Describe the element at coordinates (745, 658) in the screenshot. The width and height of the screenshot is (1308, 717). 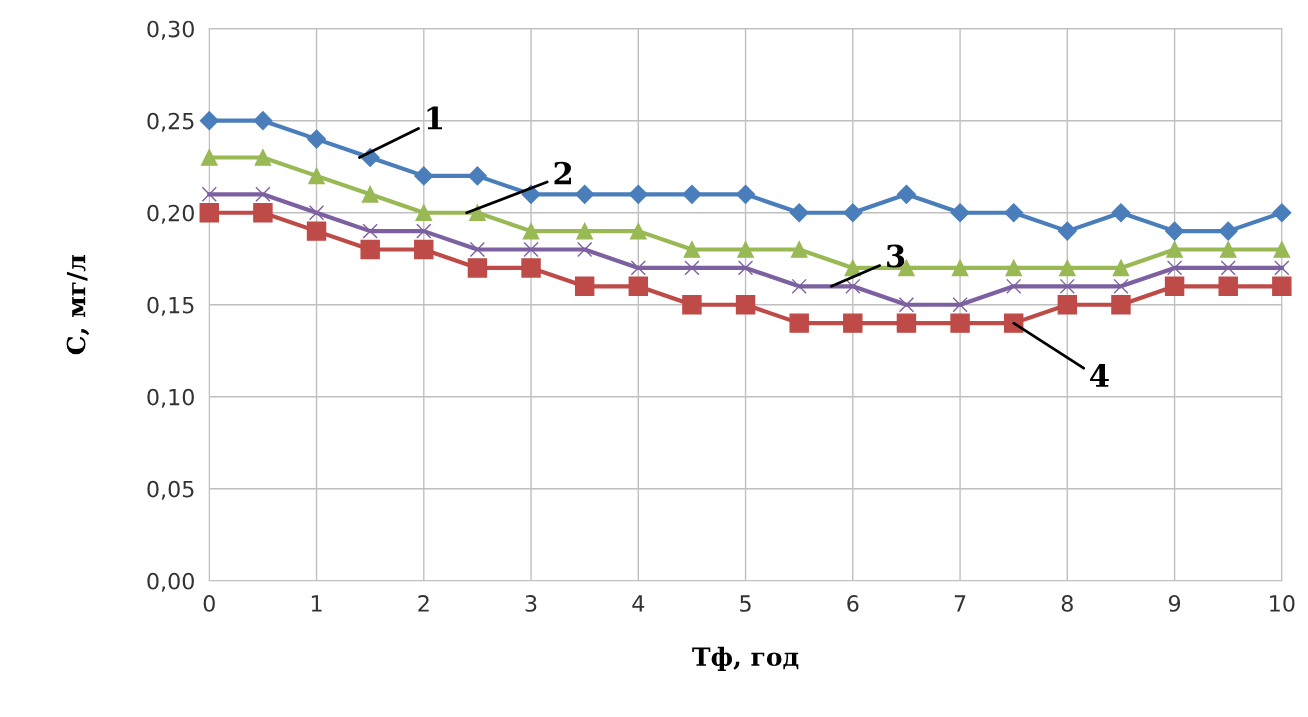
I see `x-axis-title: Тф, год` at that location.